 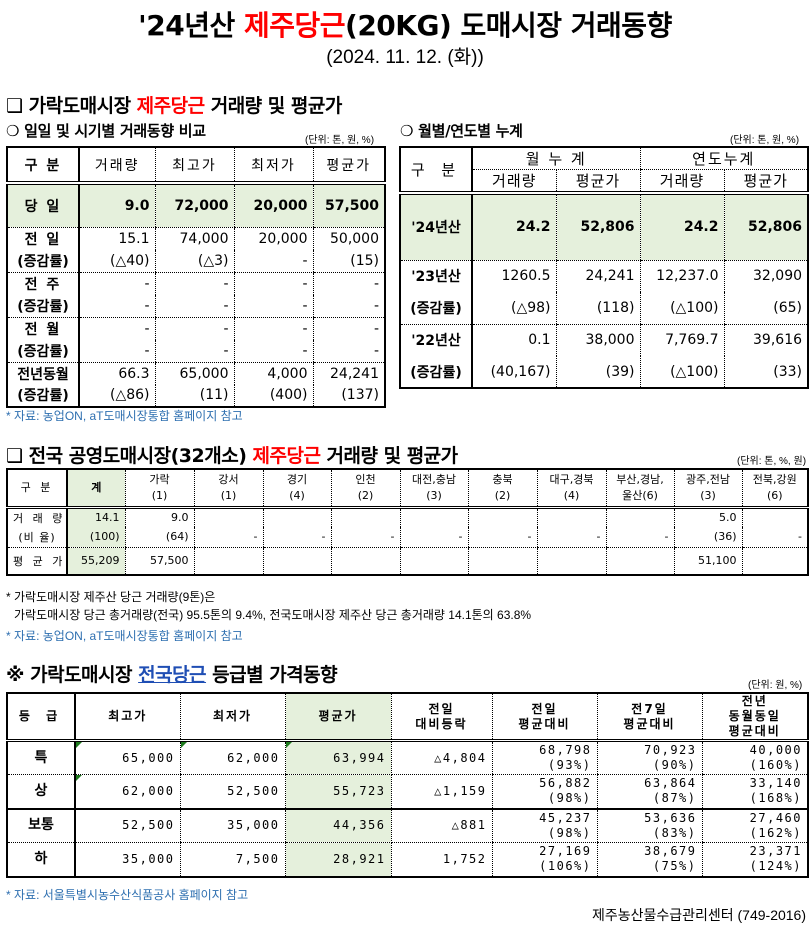 I want to click on cell: (△86), so click(x=116, y=395).